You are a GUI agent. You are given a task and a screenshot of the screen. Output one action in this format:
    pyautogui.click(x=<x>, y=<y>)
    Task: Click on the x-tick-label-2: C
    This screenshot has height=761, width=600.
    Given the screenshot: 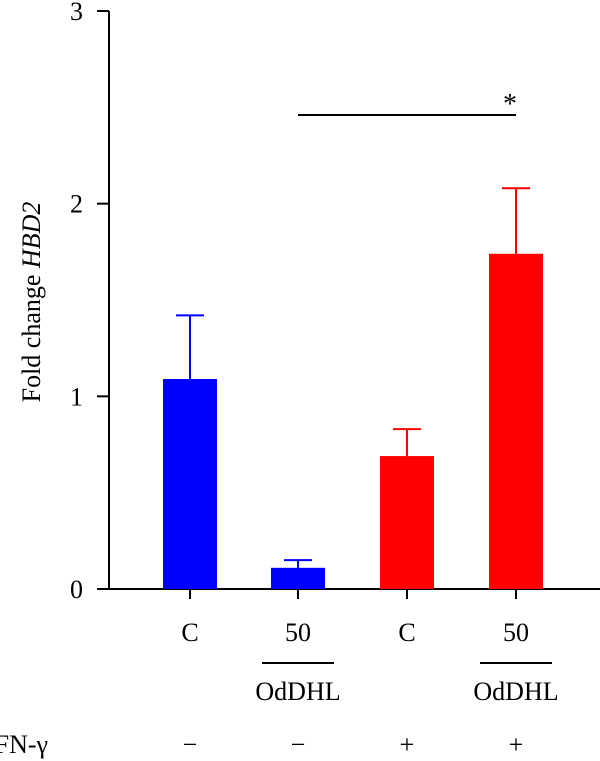 What is the action you would take?
    pyautogui.click(x=406, y=632)
    